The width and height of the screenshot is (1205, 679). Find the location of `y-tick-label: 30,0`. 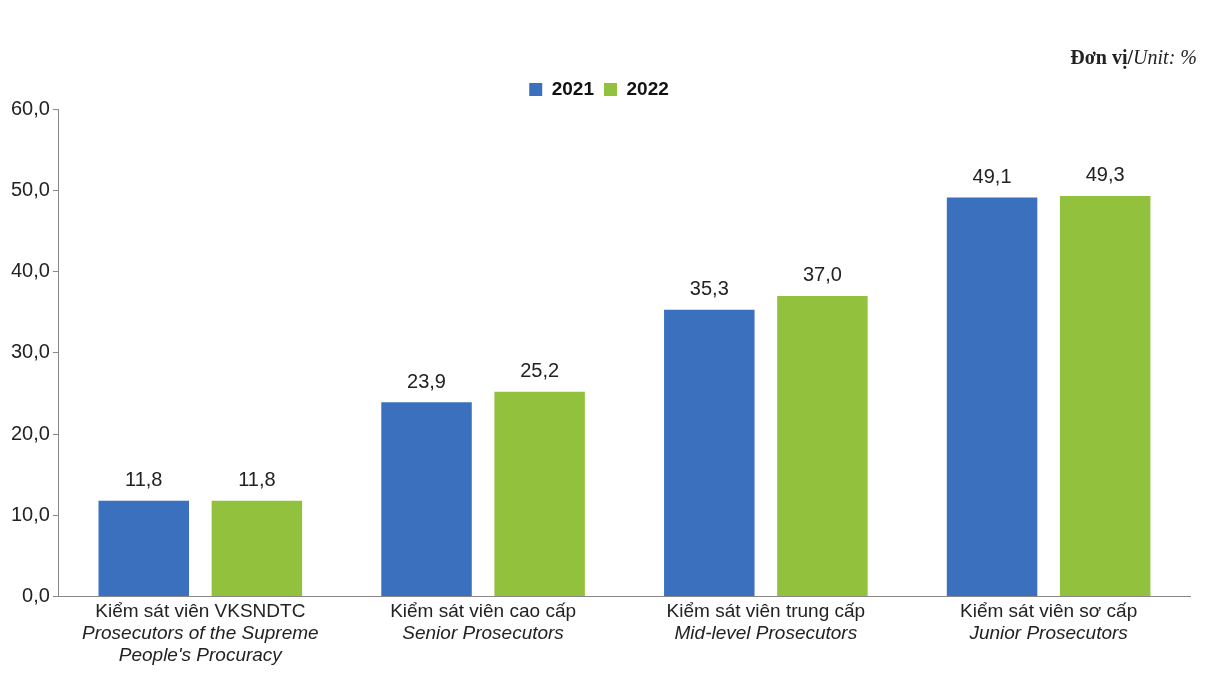

y-tick-label: 30,0 is located at coordinates (30, 351).